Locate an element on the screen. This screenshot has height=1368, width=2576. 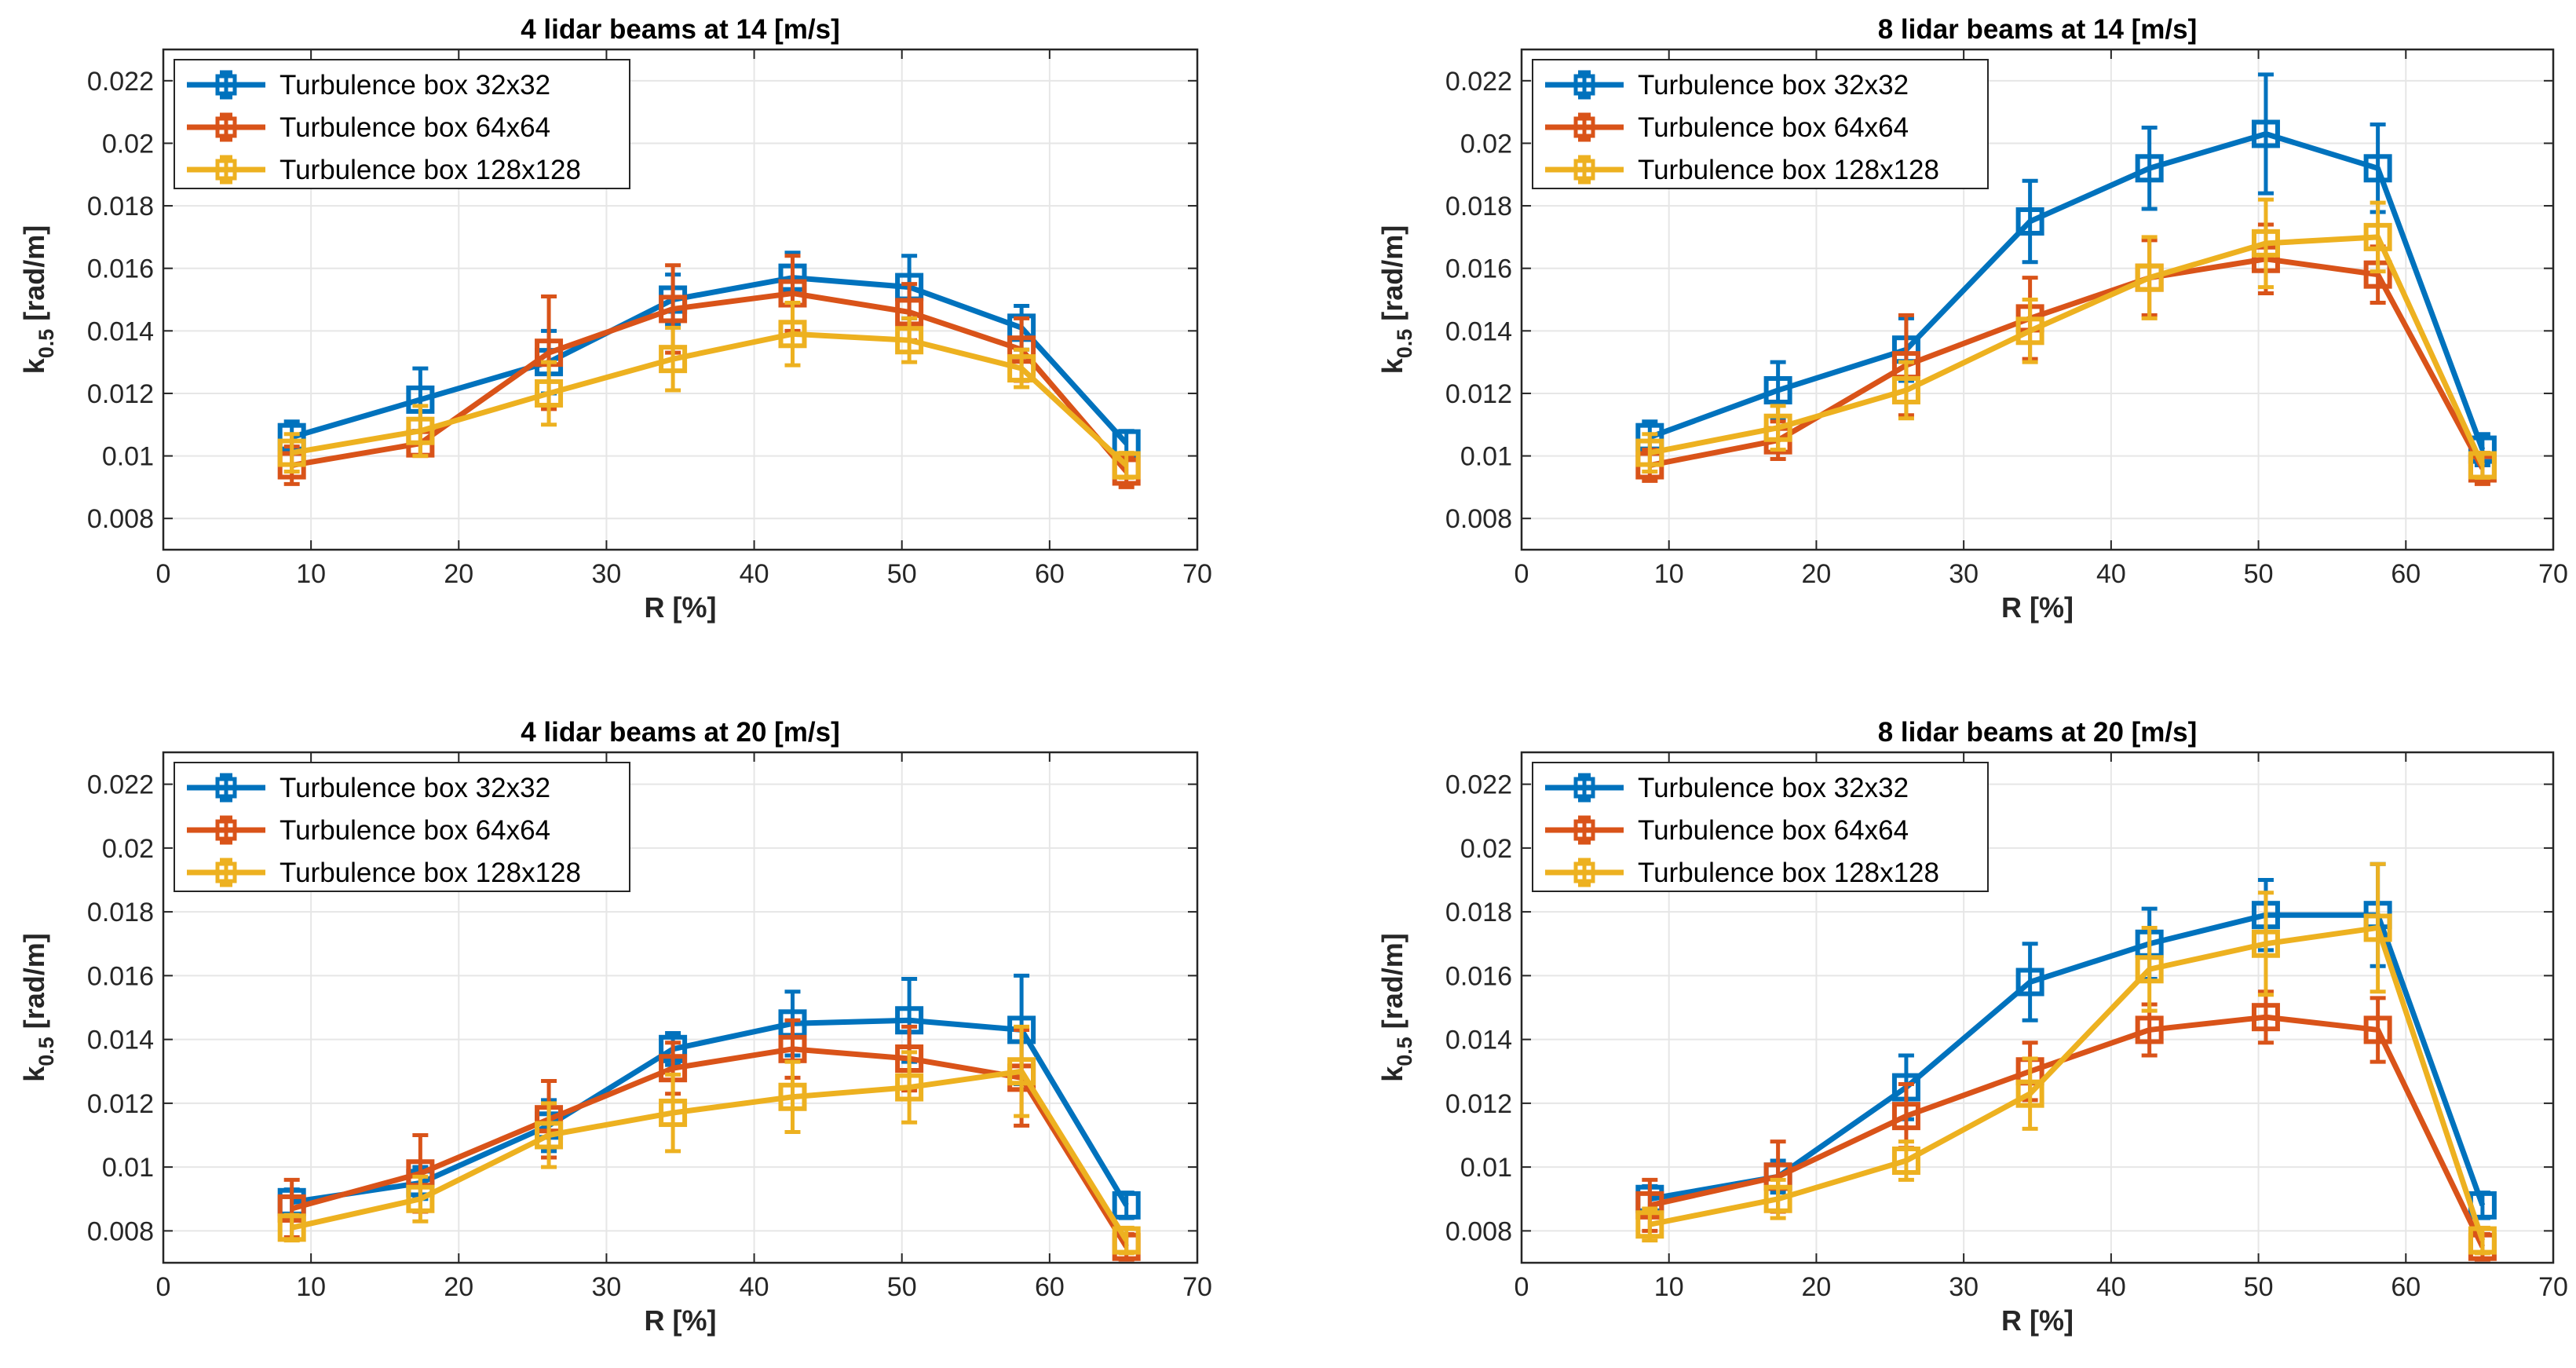
x-tick-label: 10 is located at coordinates (1669, 574).